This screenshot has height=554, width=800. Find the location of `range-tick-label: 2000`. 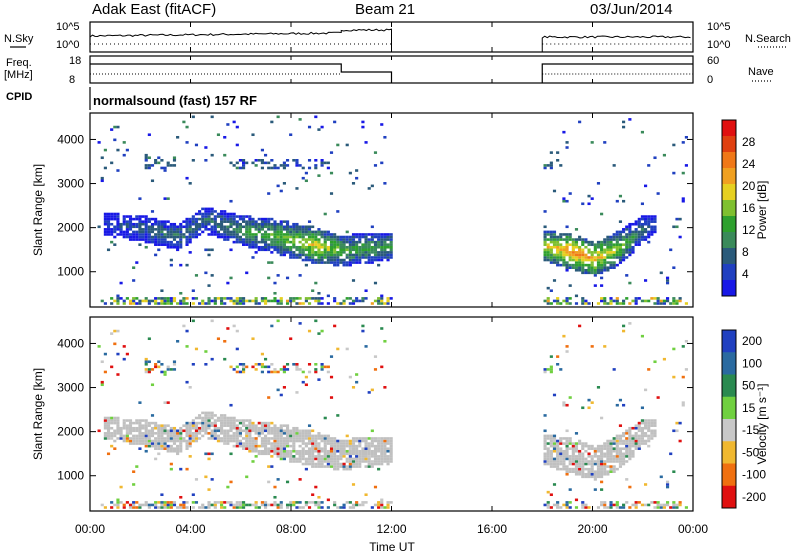

range-tick-label: 2000 is located at coordinates (70, 432).